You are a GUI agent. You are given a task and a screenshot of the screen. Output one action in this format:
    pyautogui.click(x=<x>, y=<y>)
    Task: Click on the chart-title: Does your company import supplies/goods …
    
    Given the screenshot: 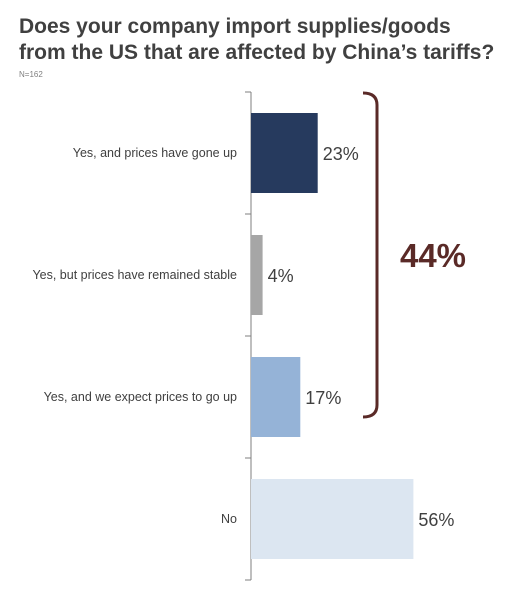 What is the action you would take?
    pyautogui.click(x=257, y=39)
    